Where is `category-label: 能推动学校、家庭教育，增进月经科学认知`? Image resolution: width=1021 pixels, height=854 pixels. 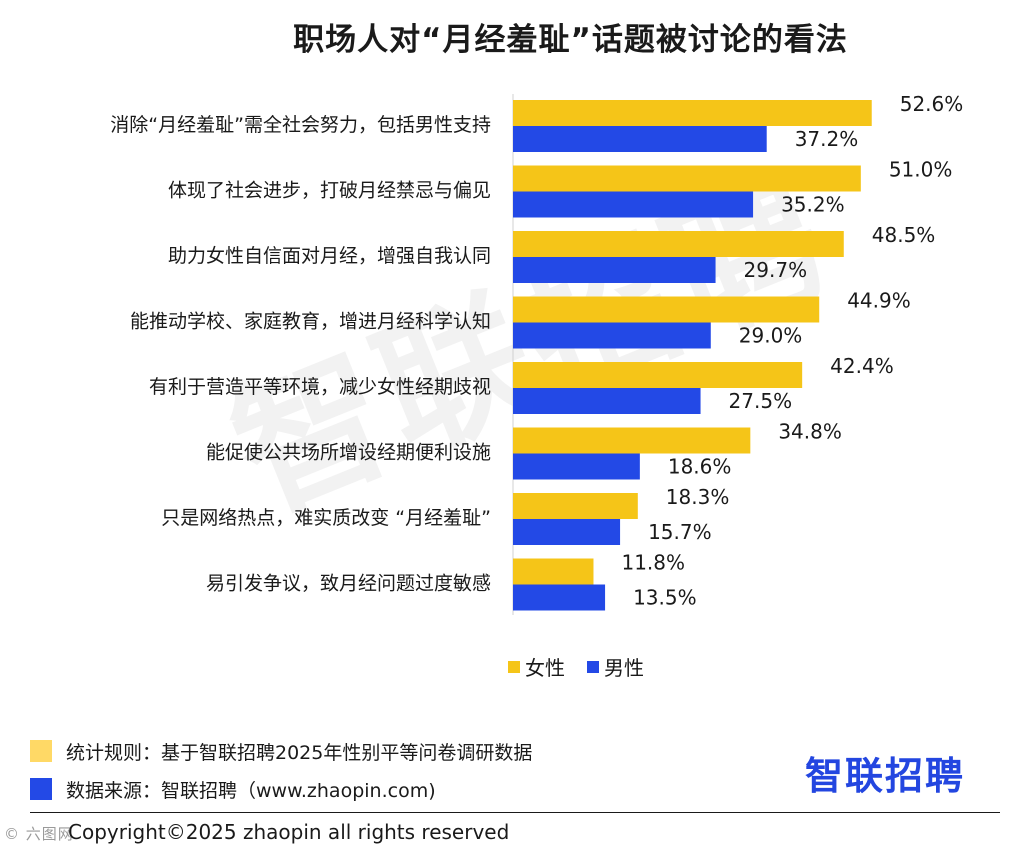 category-label: 能推动学校、家庭教育，增进月经科学认知 is located at coordinates (310, 322).